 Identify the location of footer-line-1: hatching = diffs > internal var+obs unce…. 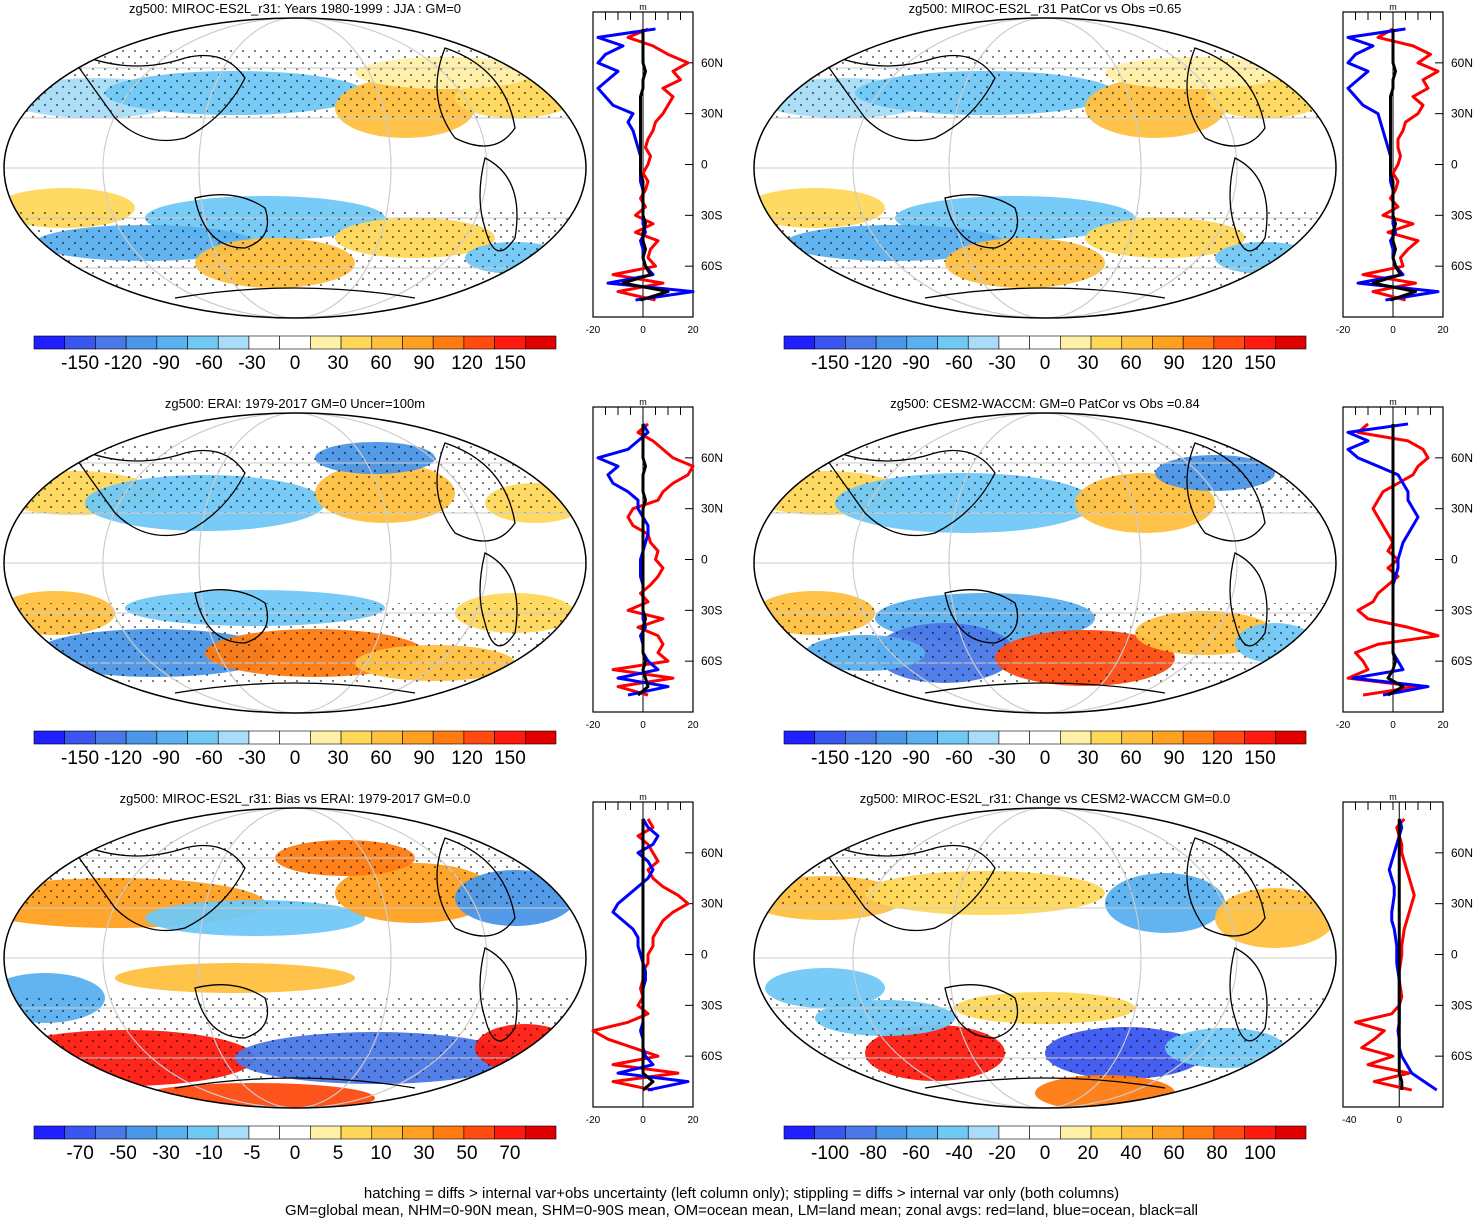
(741, 1193).